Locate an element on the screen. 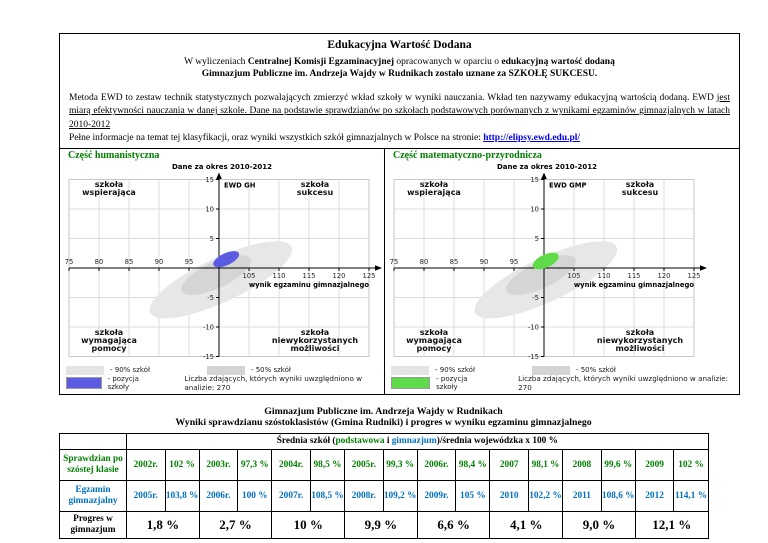 Image resolution: width=768 pixels, height=543 pixels. row-label: Sprawdzian po szóstej klasie is located at coordinates (93, 465).